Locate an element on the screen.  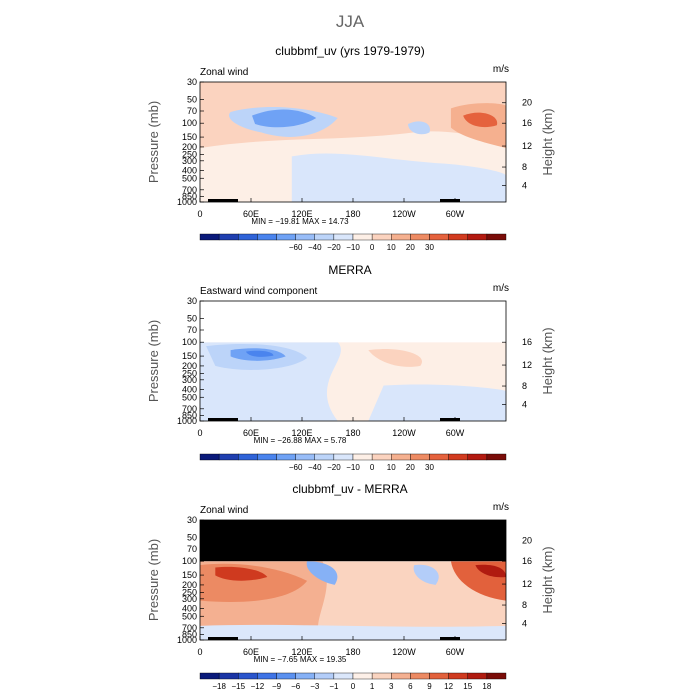
colorbar-label: 3 is located at coordinates (391, 686).